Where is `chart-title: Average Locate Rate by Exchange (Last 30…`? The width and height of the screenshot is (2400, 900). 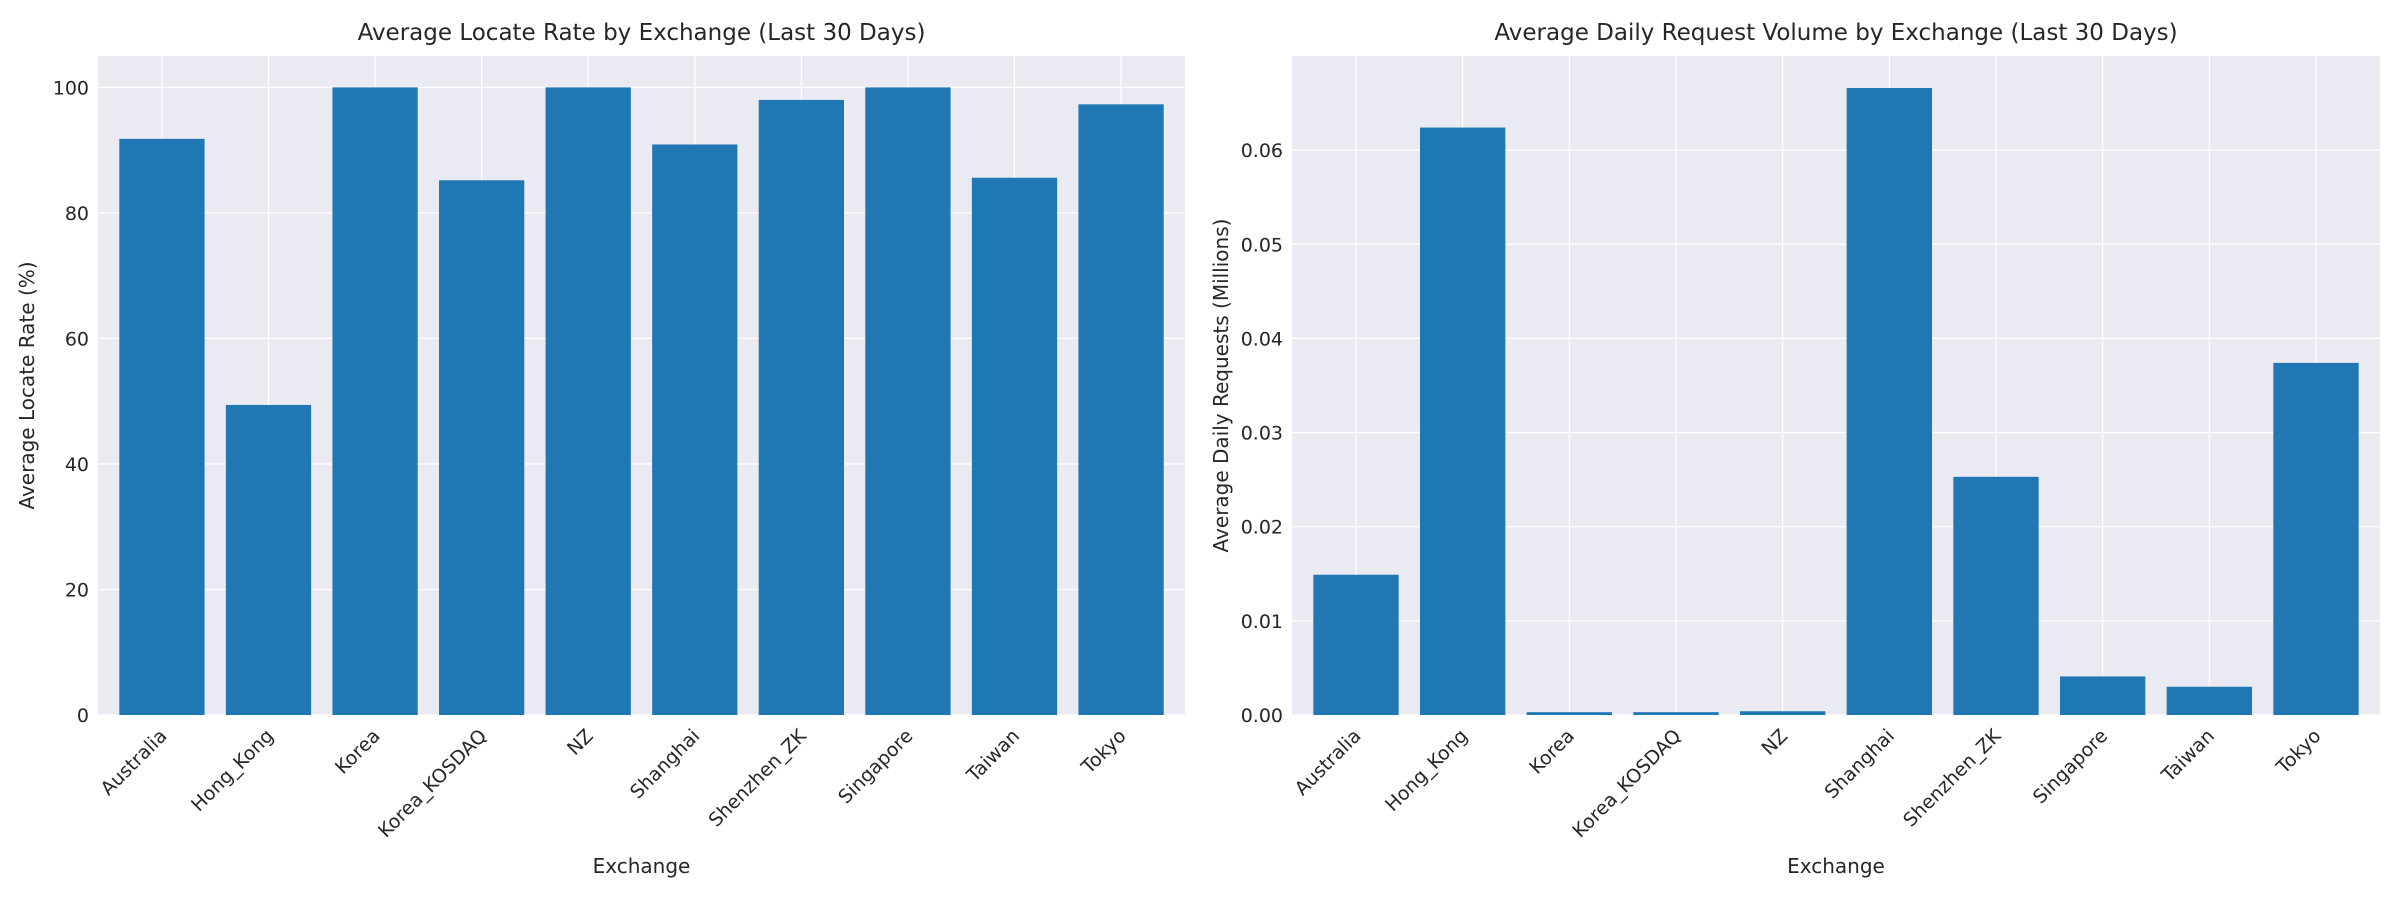
chart-title: Average Locate Rate by Exchange (Last 30… is located at coordinates (642, 33).